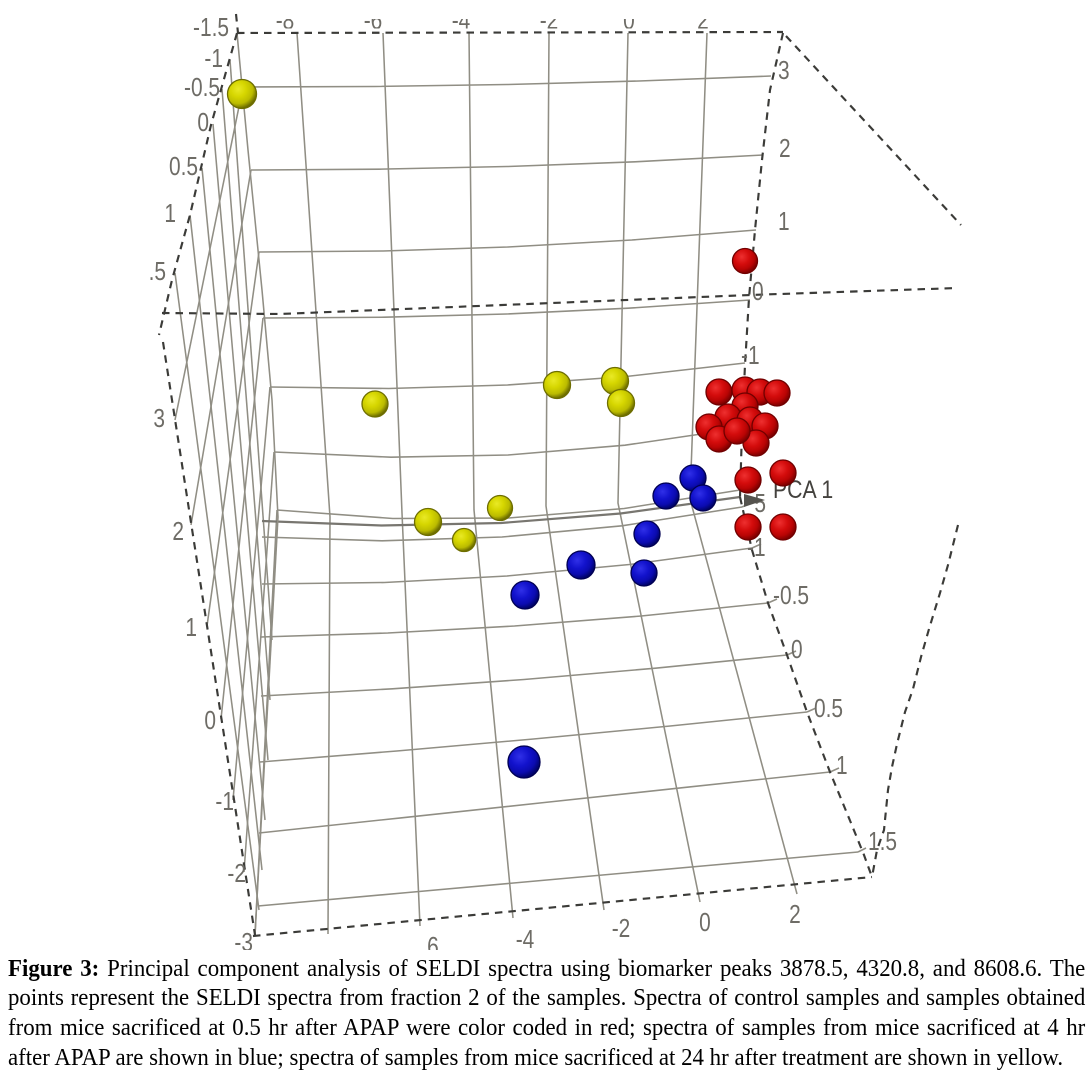 This screenshot has width=1091, height=1087. Describe the element at coordinates (373, 20) in the screenshot. I see `svg-text: -6` at that location.